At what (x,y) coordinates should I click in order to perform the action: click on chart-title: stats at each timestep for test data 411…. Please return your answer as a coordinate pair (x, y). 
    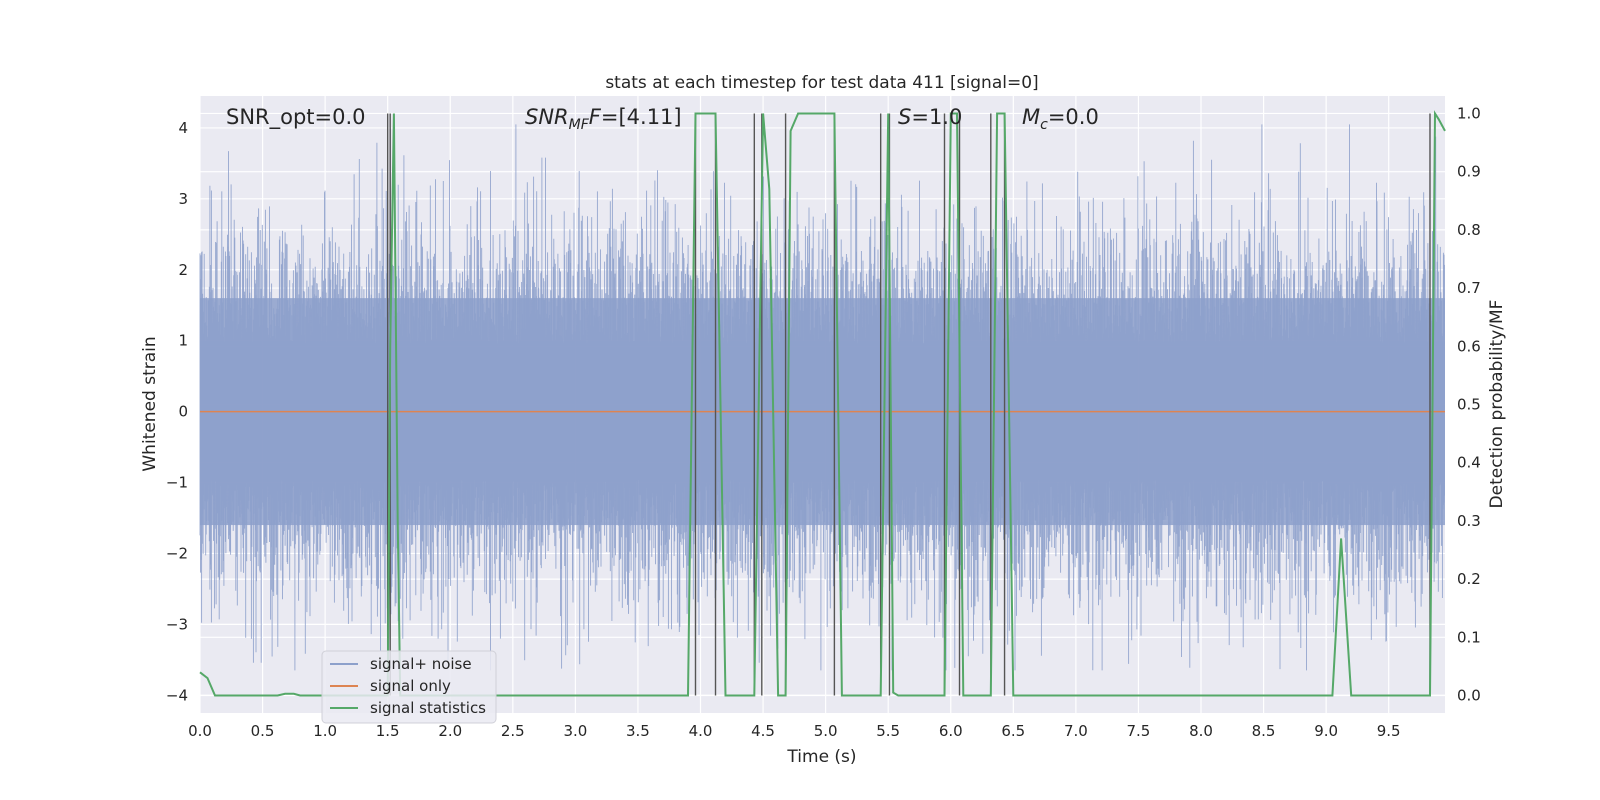
    Looking at the image, I should click on (821, 83).